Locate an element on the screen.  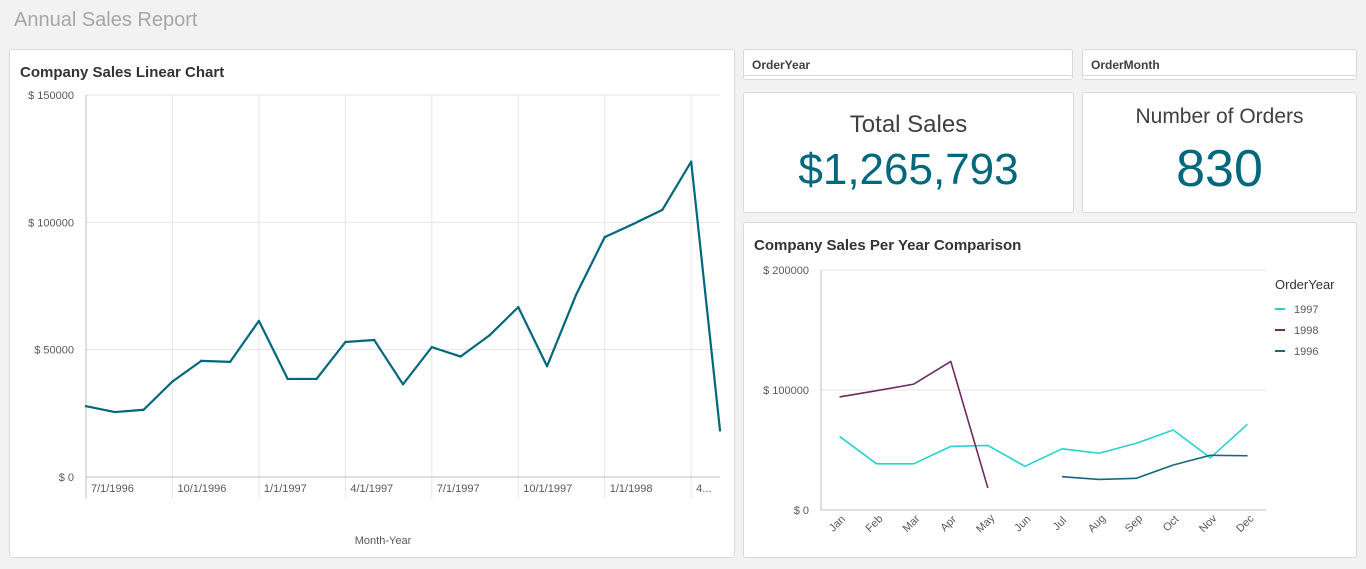
order-year-filter: OrderYear is located at coordinates (908, 64).